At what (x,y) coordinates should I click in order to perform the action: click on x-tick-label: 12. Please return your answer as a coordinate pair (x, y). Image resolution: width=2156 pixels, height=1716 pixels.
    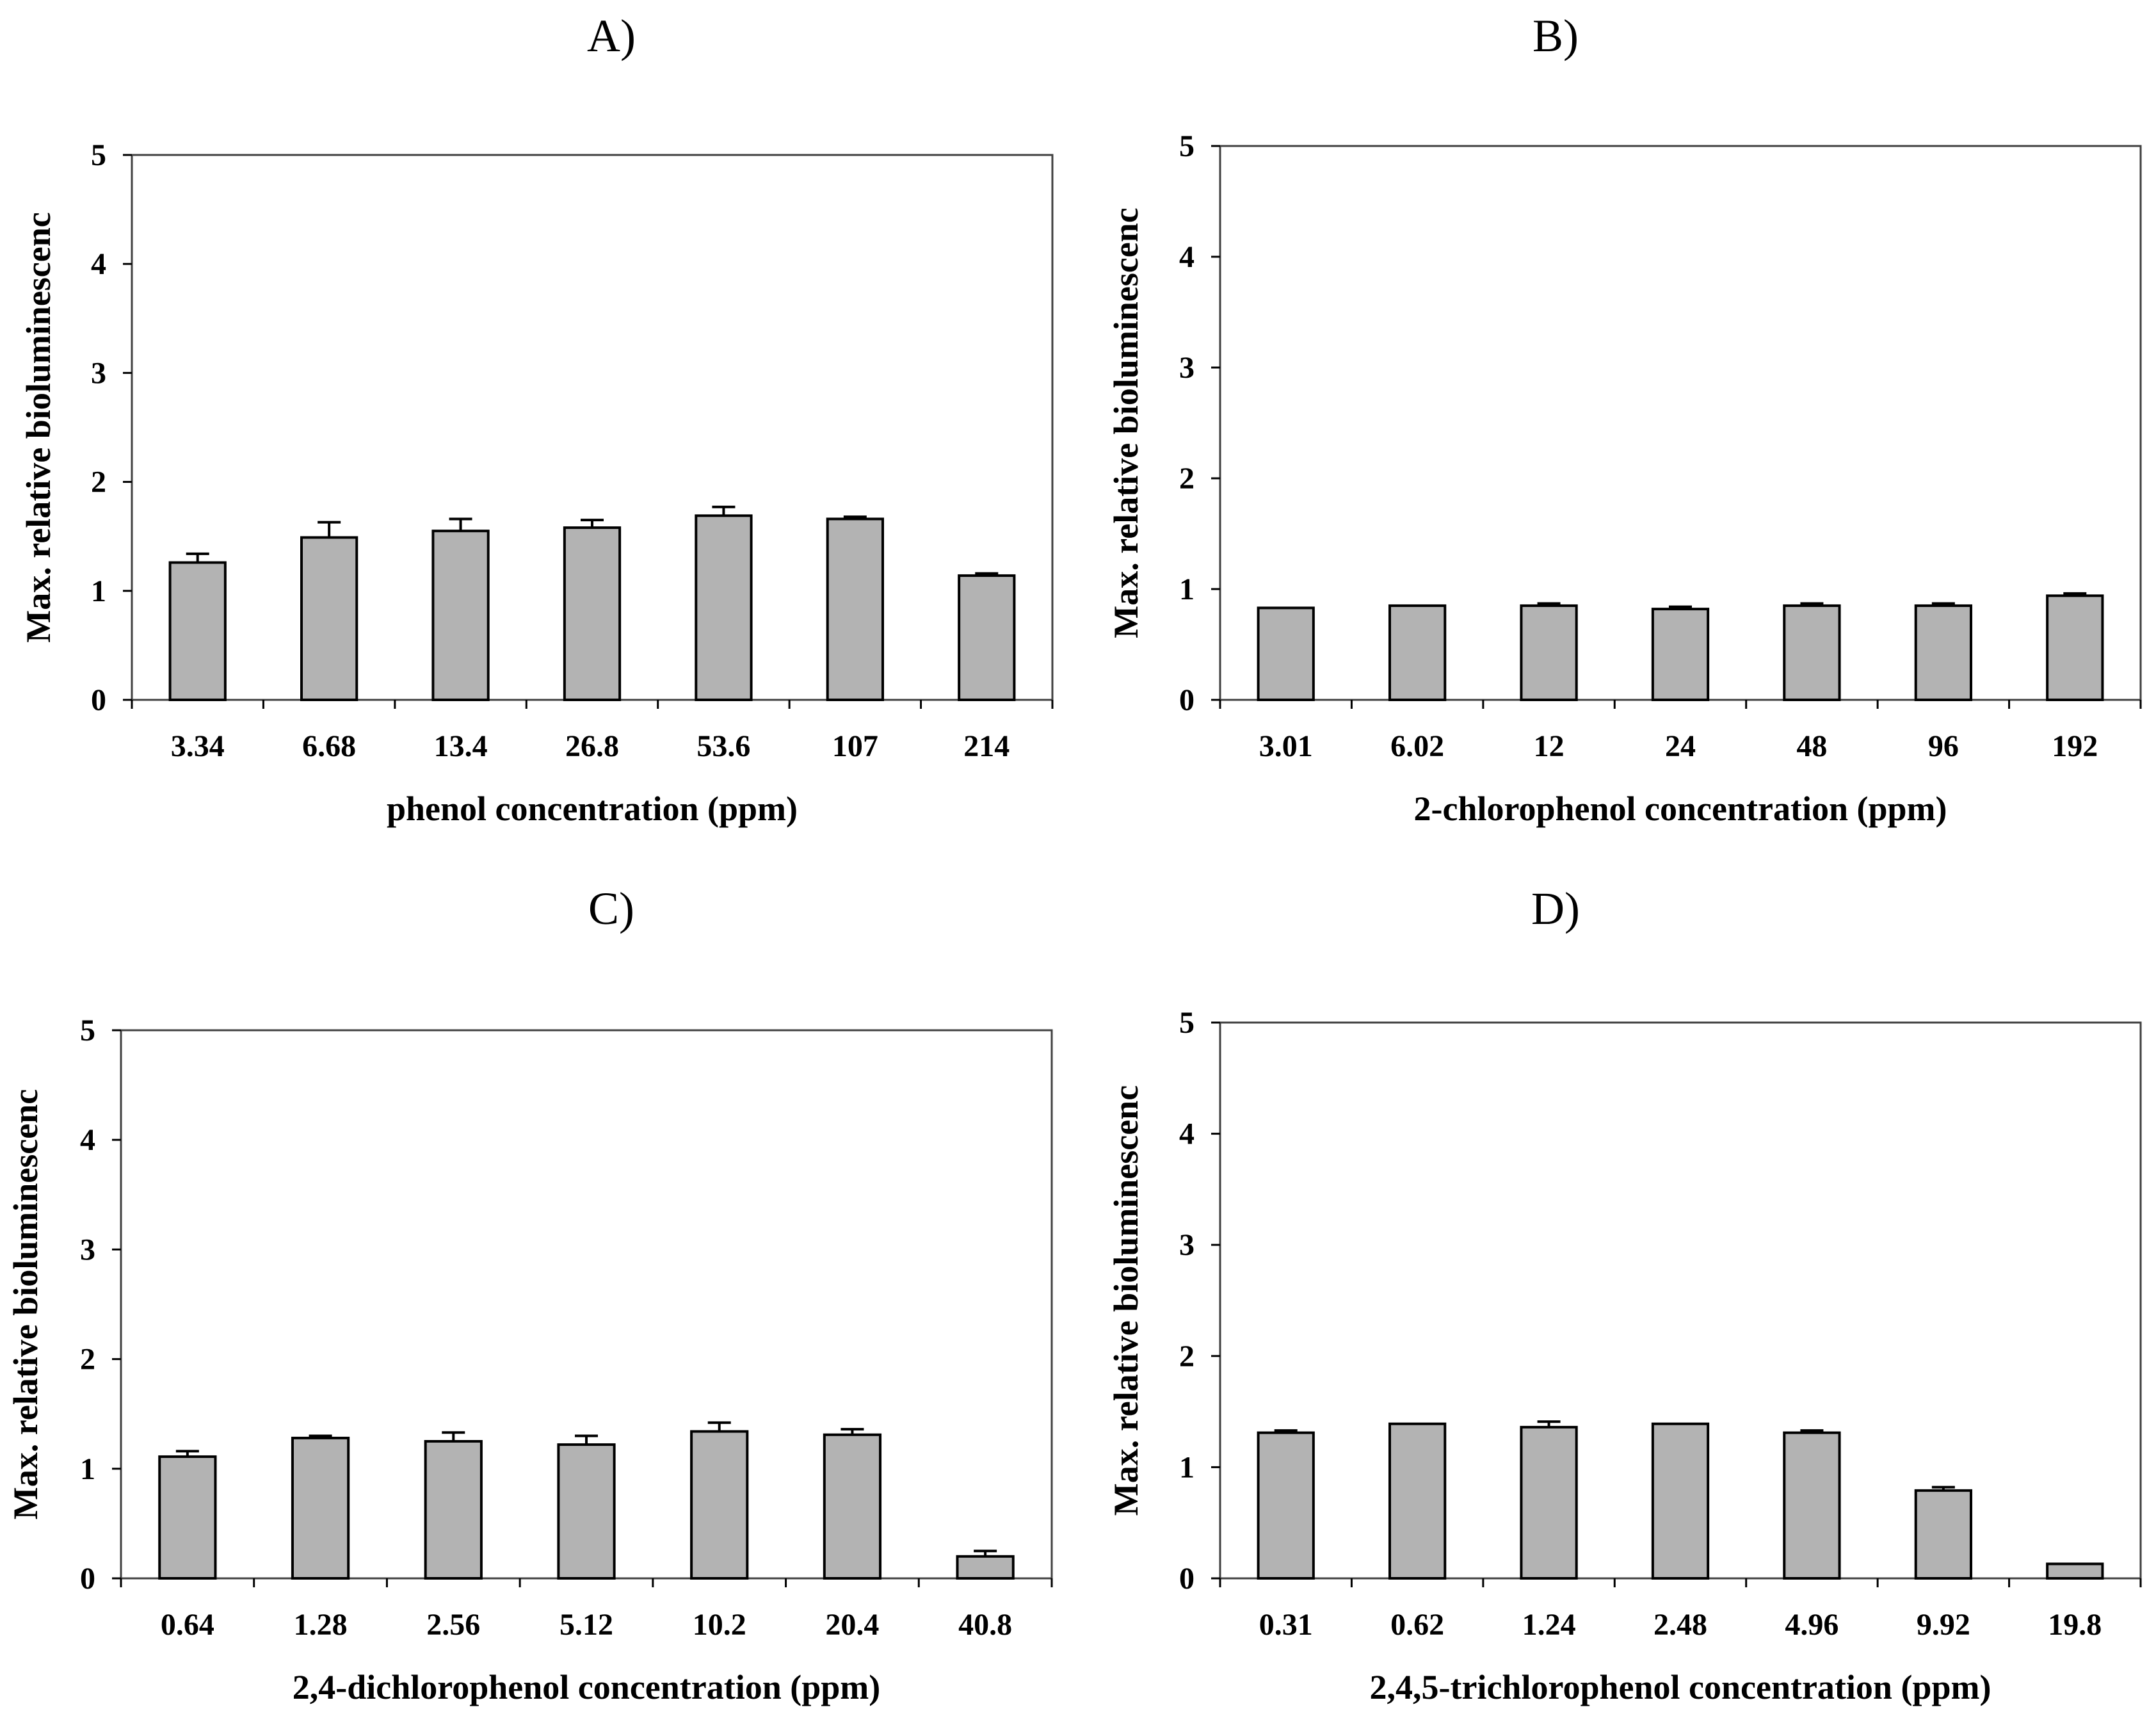
    Looking at the image, I should click on (1549, 746).